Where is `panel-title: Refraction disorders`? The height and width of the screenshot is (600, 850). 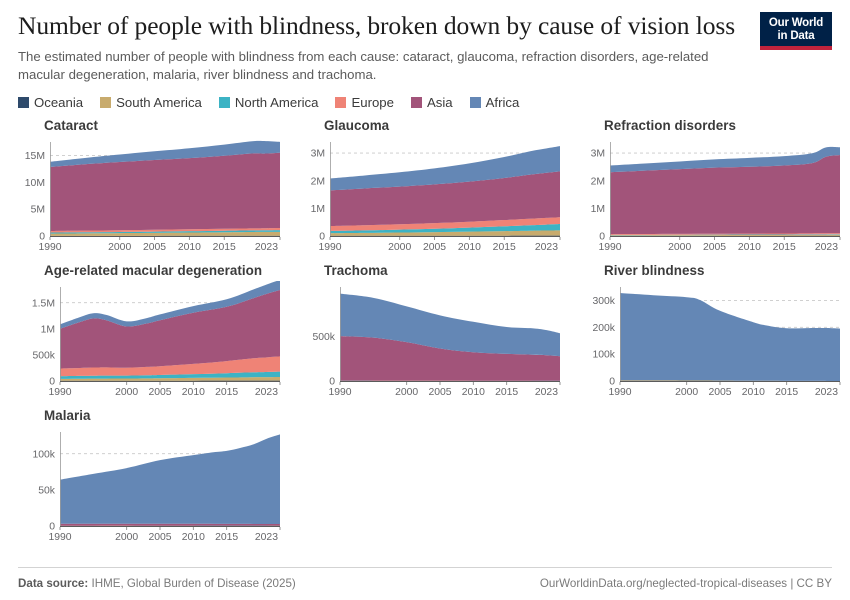
panel-title: Refraction disorders is located at coordinates (670, 126).